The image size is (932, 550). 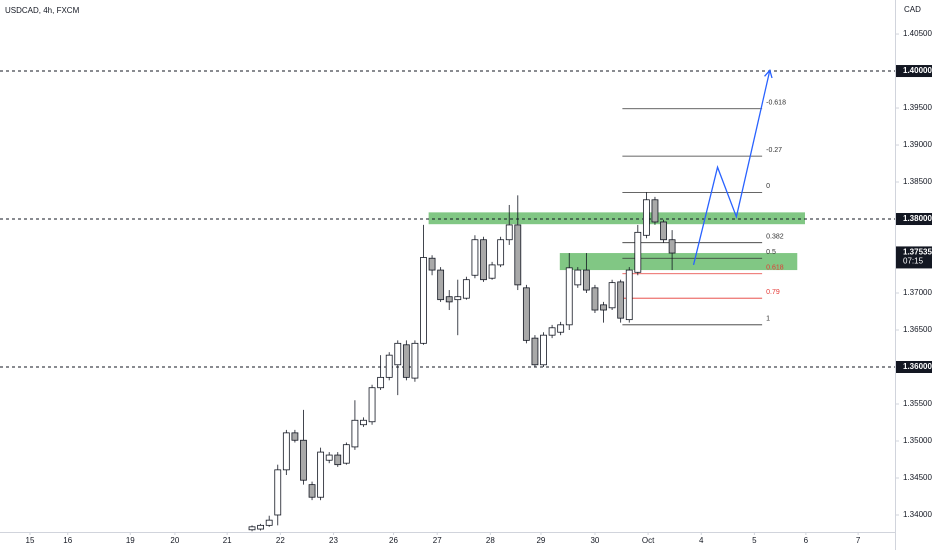 What do you see at coordinates (731, 168) in the screenshot?
I see `projection-path` at bounding box center [731, 168].